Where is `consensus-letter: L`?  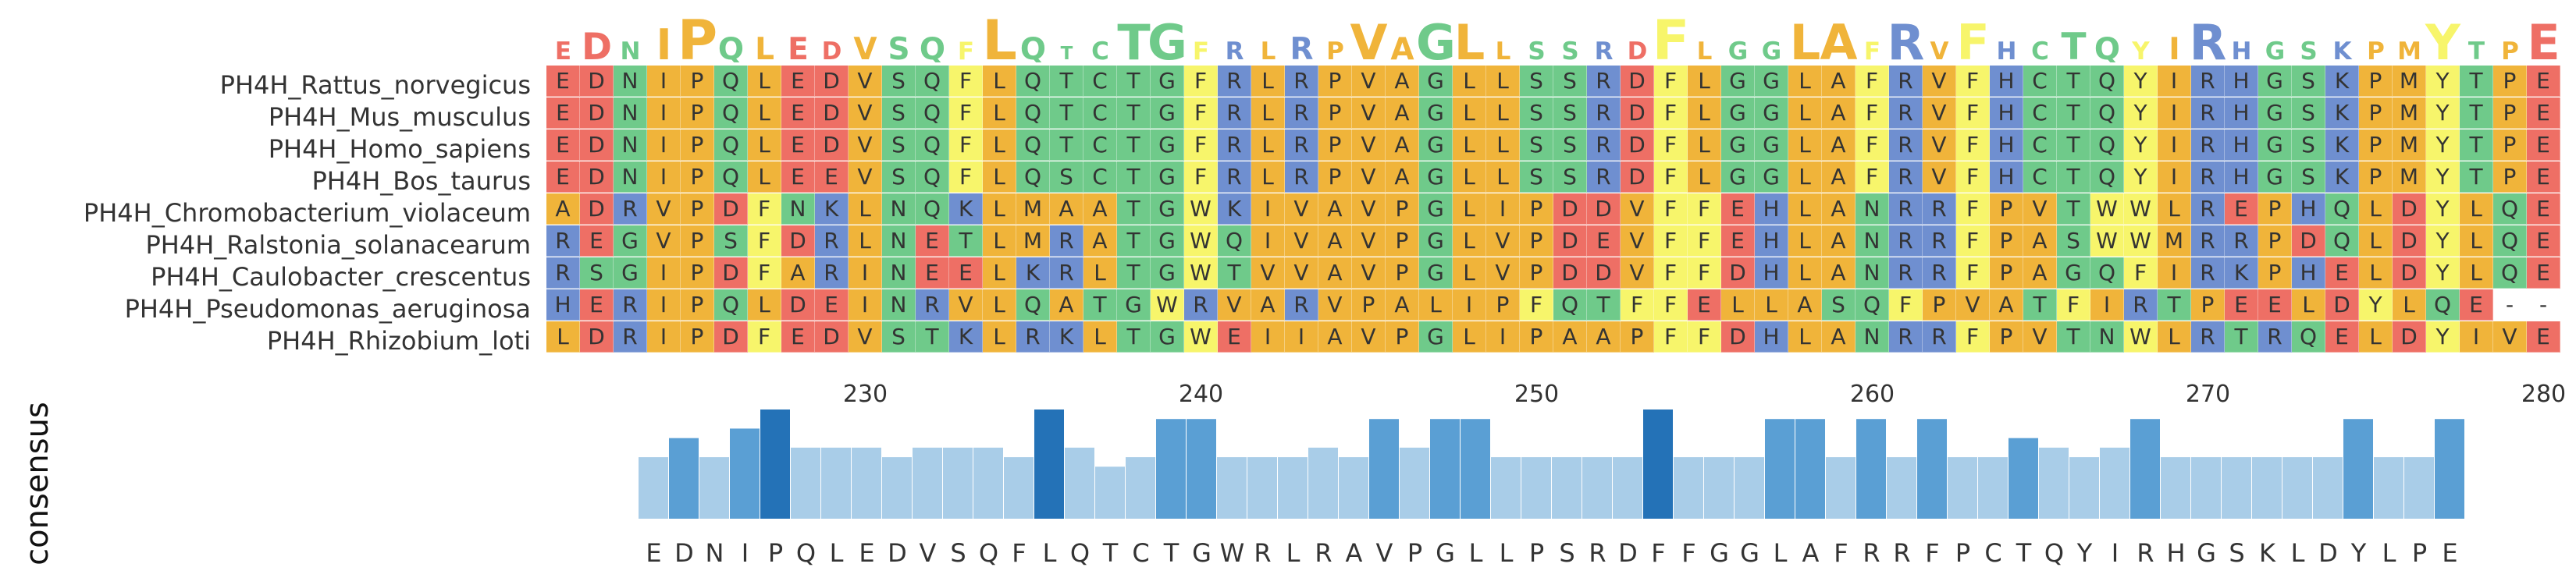 consensus-letter: L is located at coordinates (836, 553).